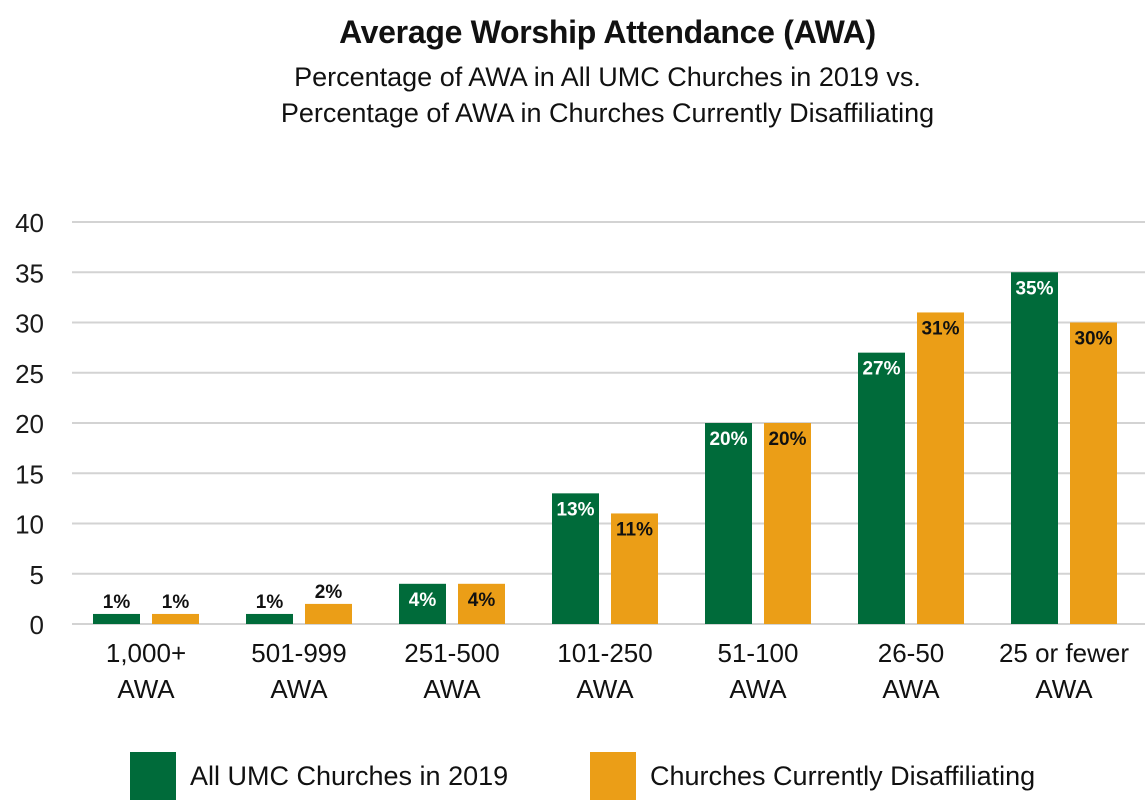  I want to click on data-label: 30%, so click(1093, 339).